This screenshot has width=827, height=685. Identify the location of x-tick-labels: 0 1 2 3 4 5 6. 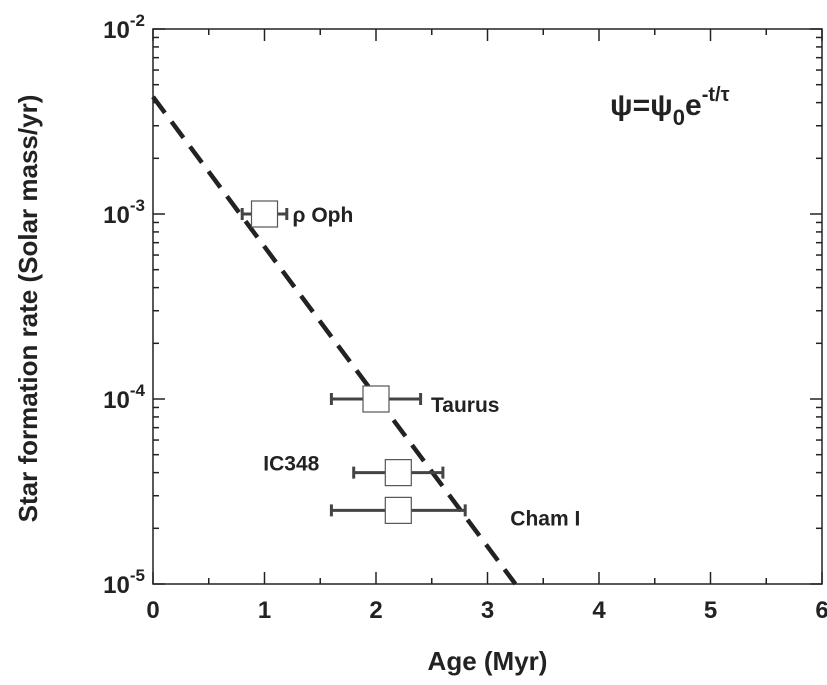
(486, 610).